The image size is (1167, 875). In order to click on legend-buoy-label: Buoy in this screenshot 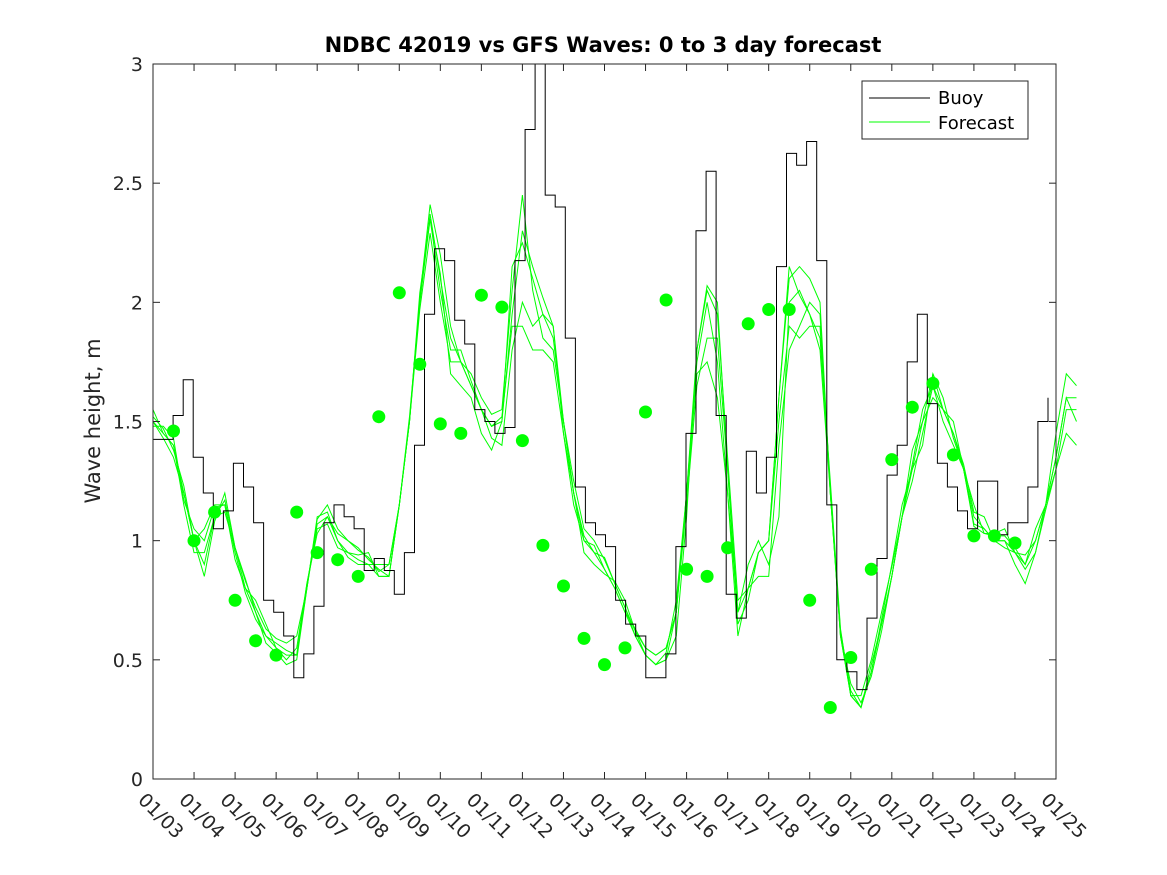, I will do `click(961, 98)`.